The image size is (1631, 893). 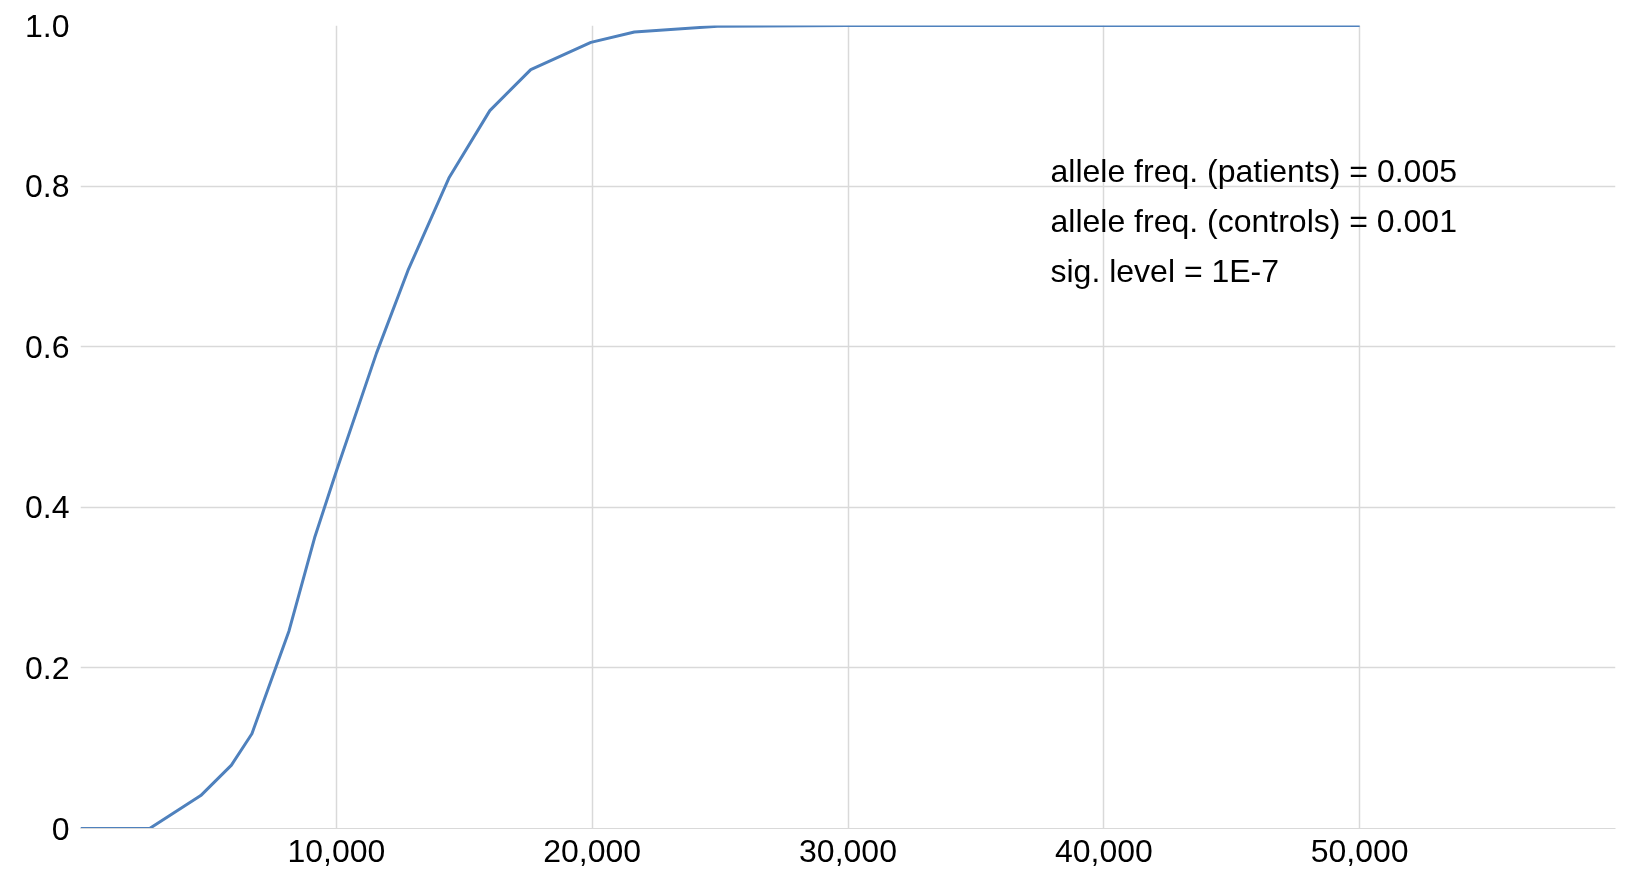 I want to click on y-tick-label: 0.4, so click(x=47, y=507).